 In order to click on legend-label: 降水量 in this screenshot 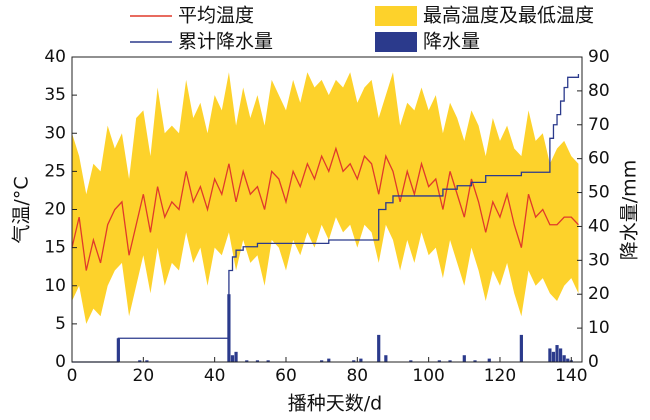, I will do `click(451, 42)`.